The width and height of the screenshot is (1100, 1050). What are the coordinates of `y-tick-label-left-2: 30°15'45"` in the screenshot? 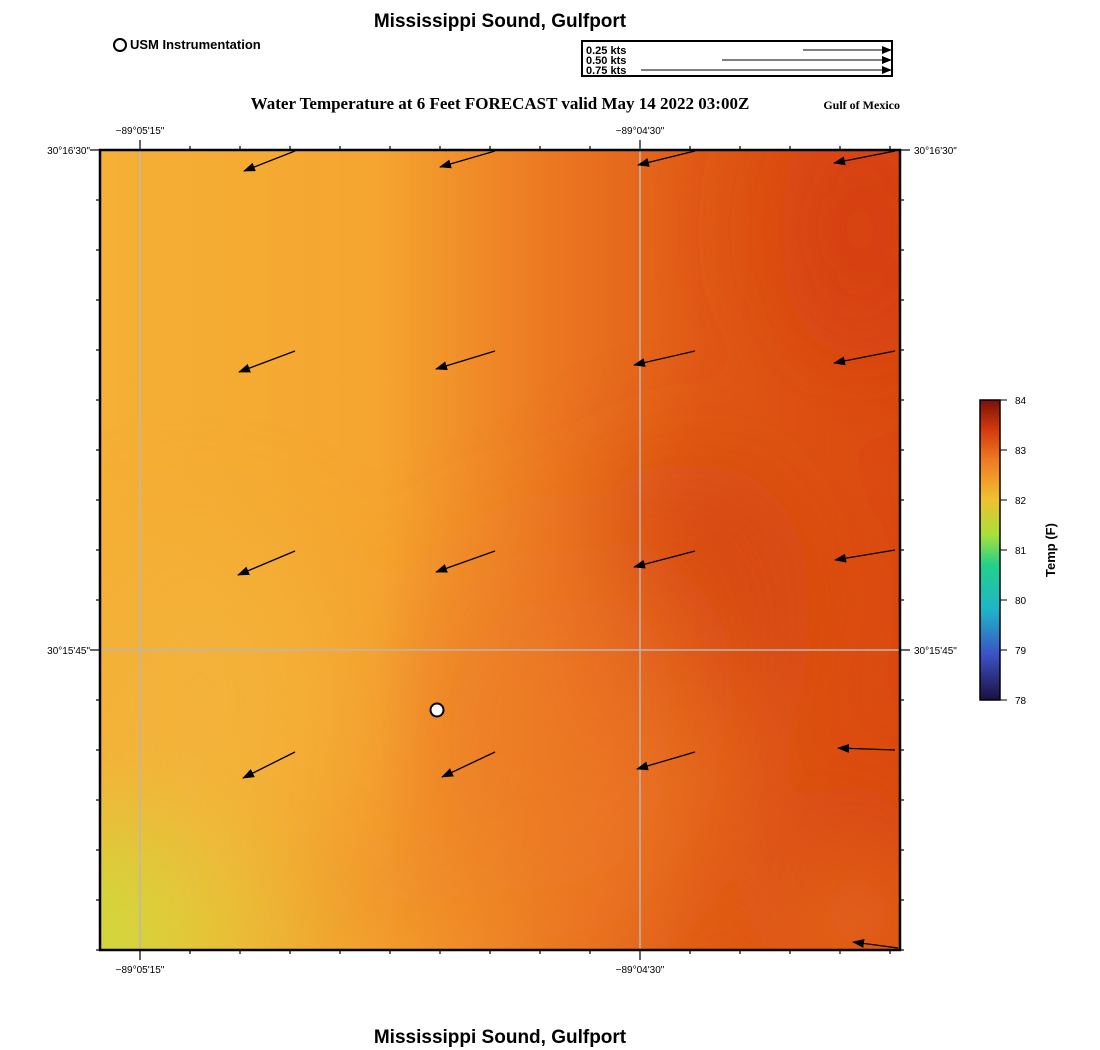 It's located at (68, 651).